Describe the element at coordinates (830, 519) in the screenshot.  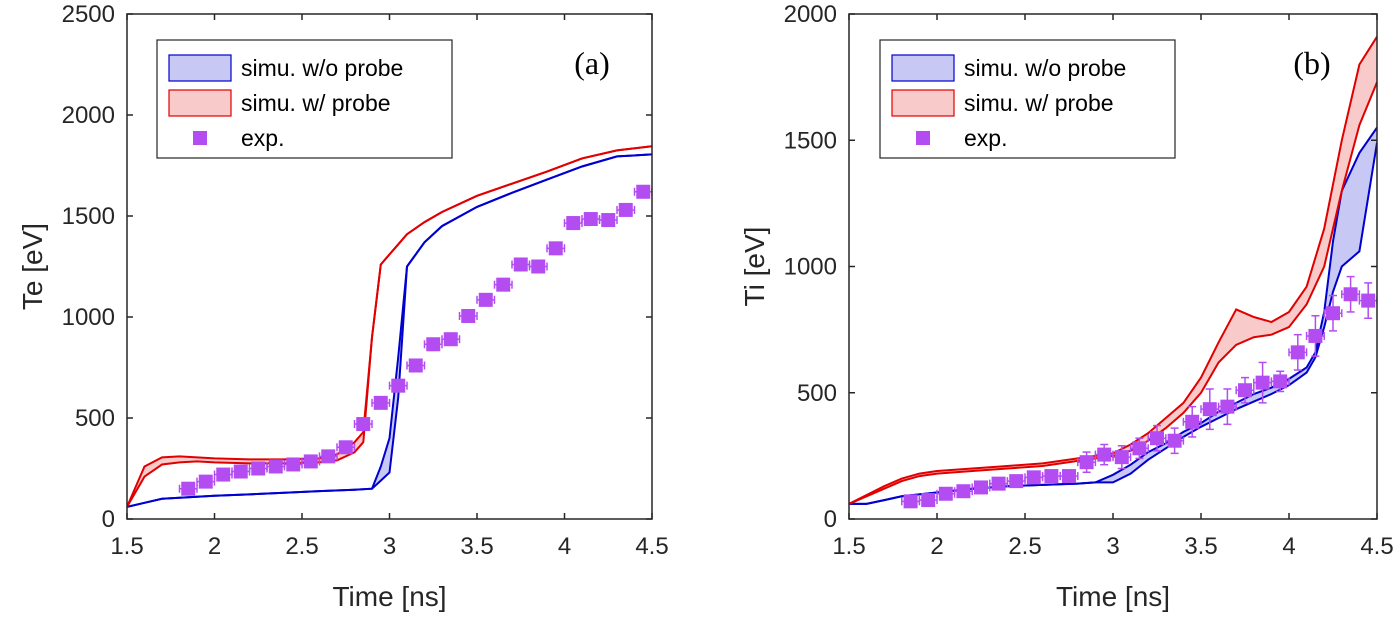
I see `y-tick-label: 0` at that location.